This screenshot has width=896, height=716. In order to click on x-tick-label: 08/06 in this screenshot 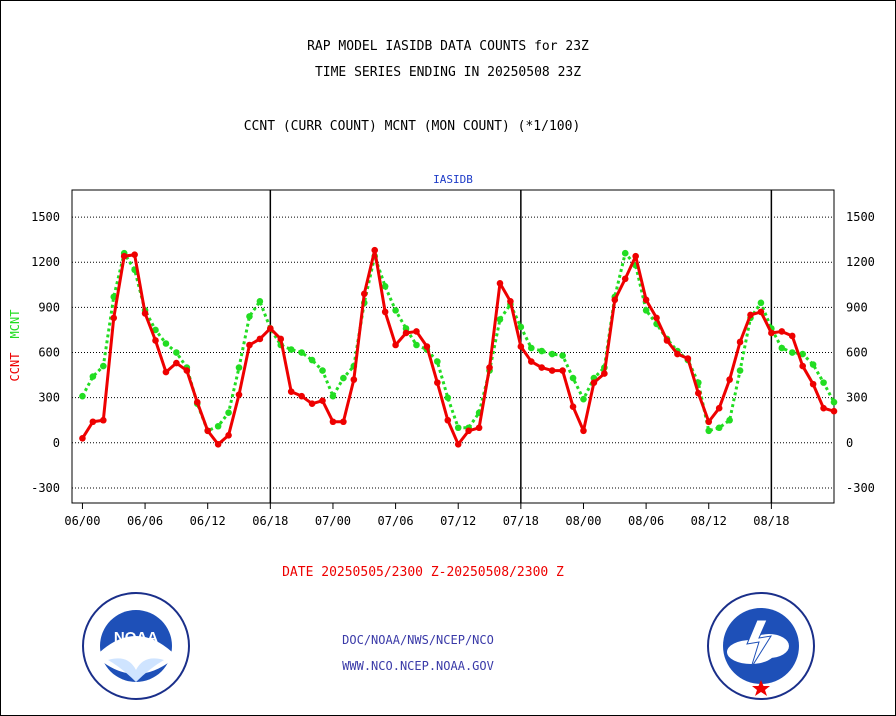, I will do `click(646, 521)`.